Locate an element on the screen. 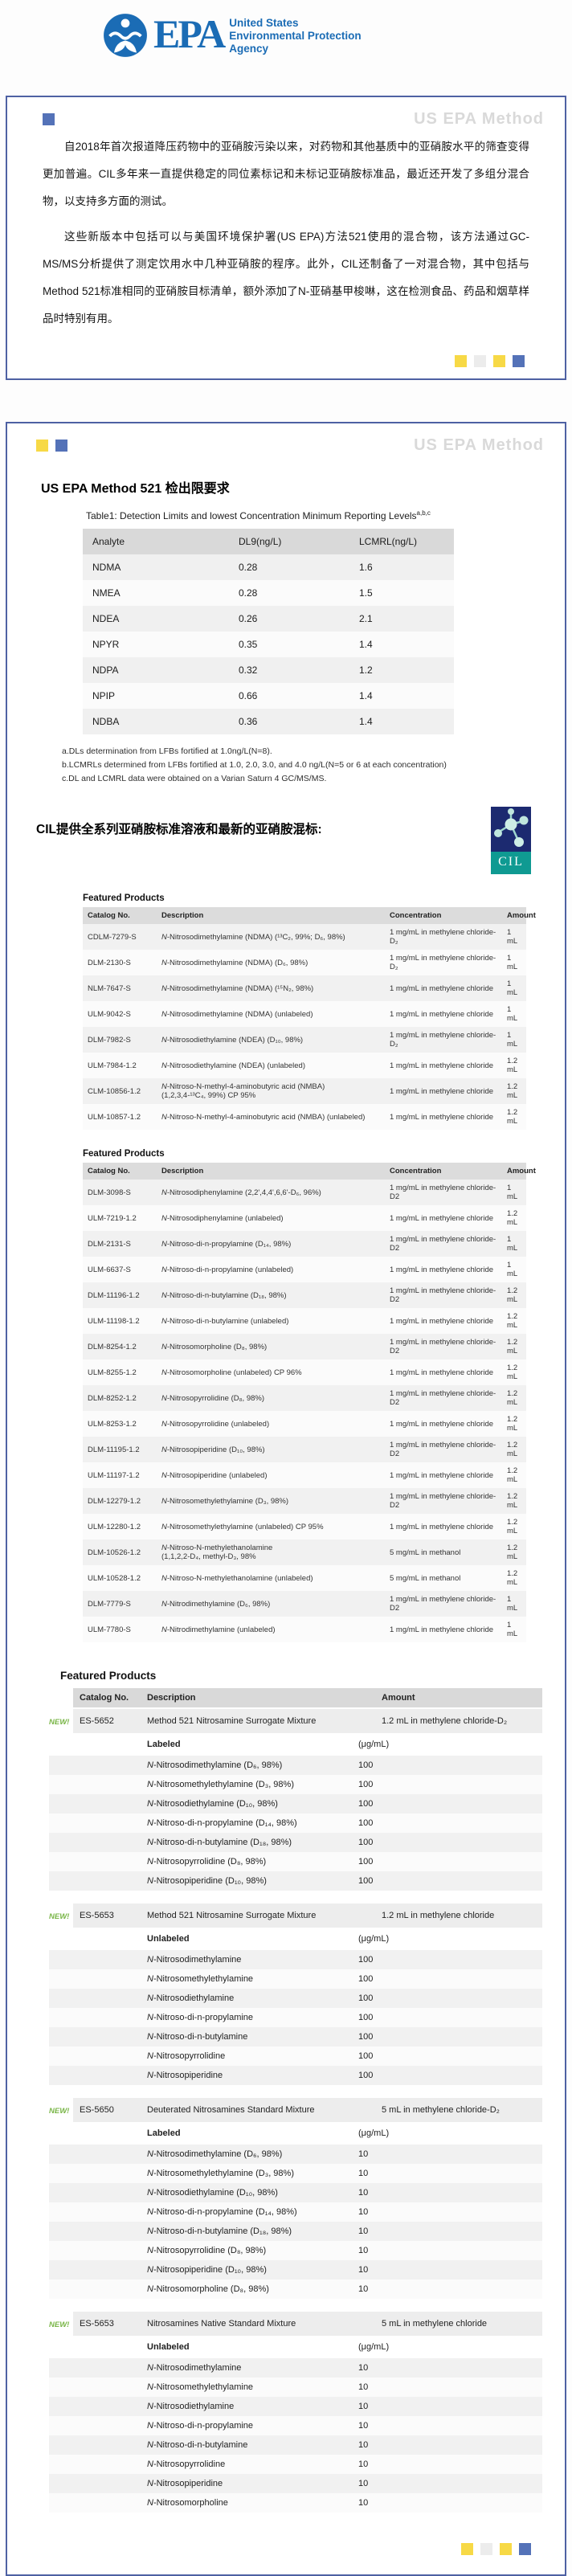 This screenshot has height=2576, width=572. analyte-cell: NMEA is located at coordinates (106, 593).